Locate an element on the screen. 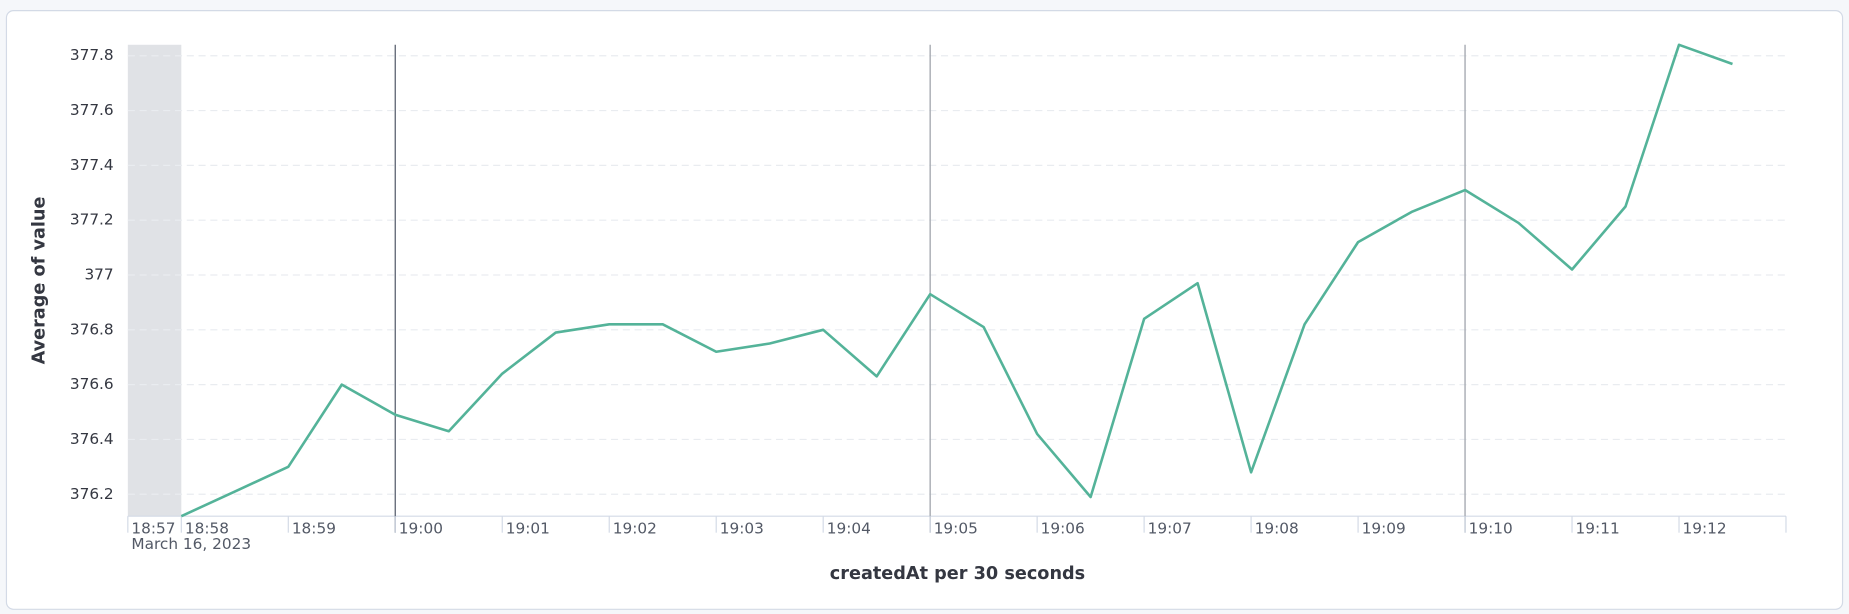  x-tick-label: 19:11 is located at coordinates (1598, 529).